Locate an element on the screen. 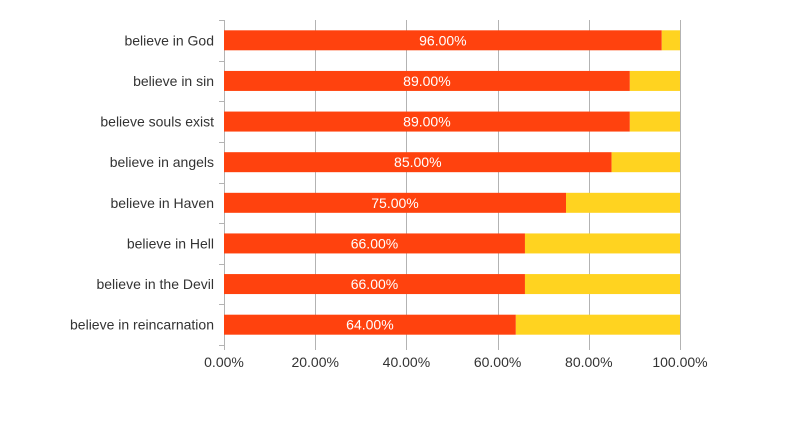  x-tick-label: 60.00% is located at coordinates (497, 362).